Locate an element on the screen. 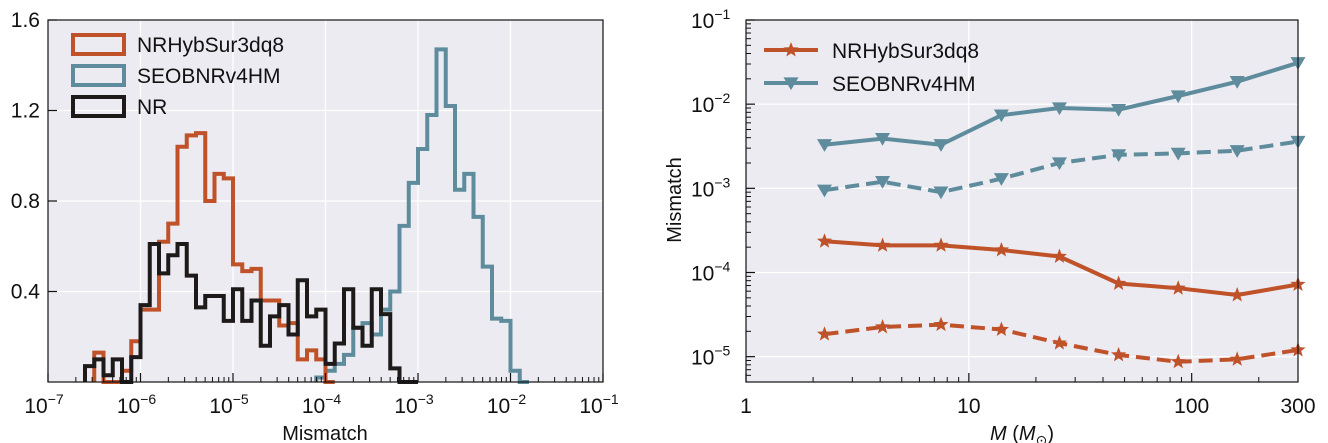 The height and width of the screenshot is (443, 1328). left-y-tick-label: 0.8 is located at coordinates (25, 201).